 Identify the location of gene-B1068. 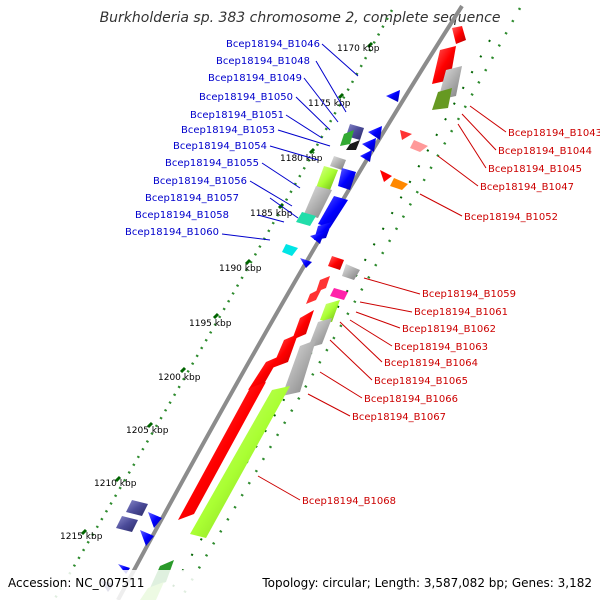
(240, 462).